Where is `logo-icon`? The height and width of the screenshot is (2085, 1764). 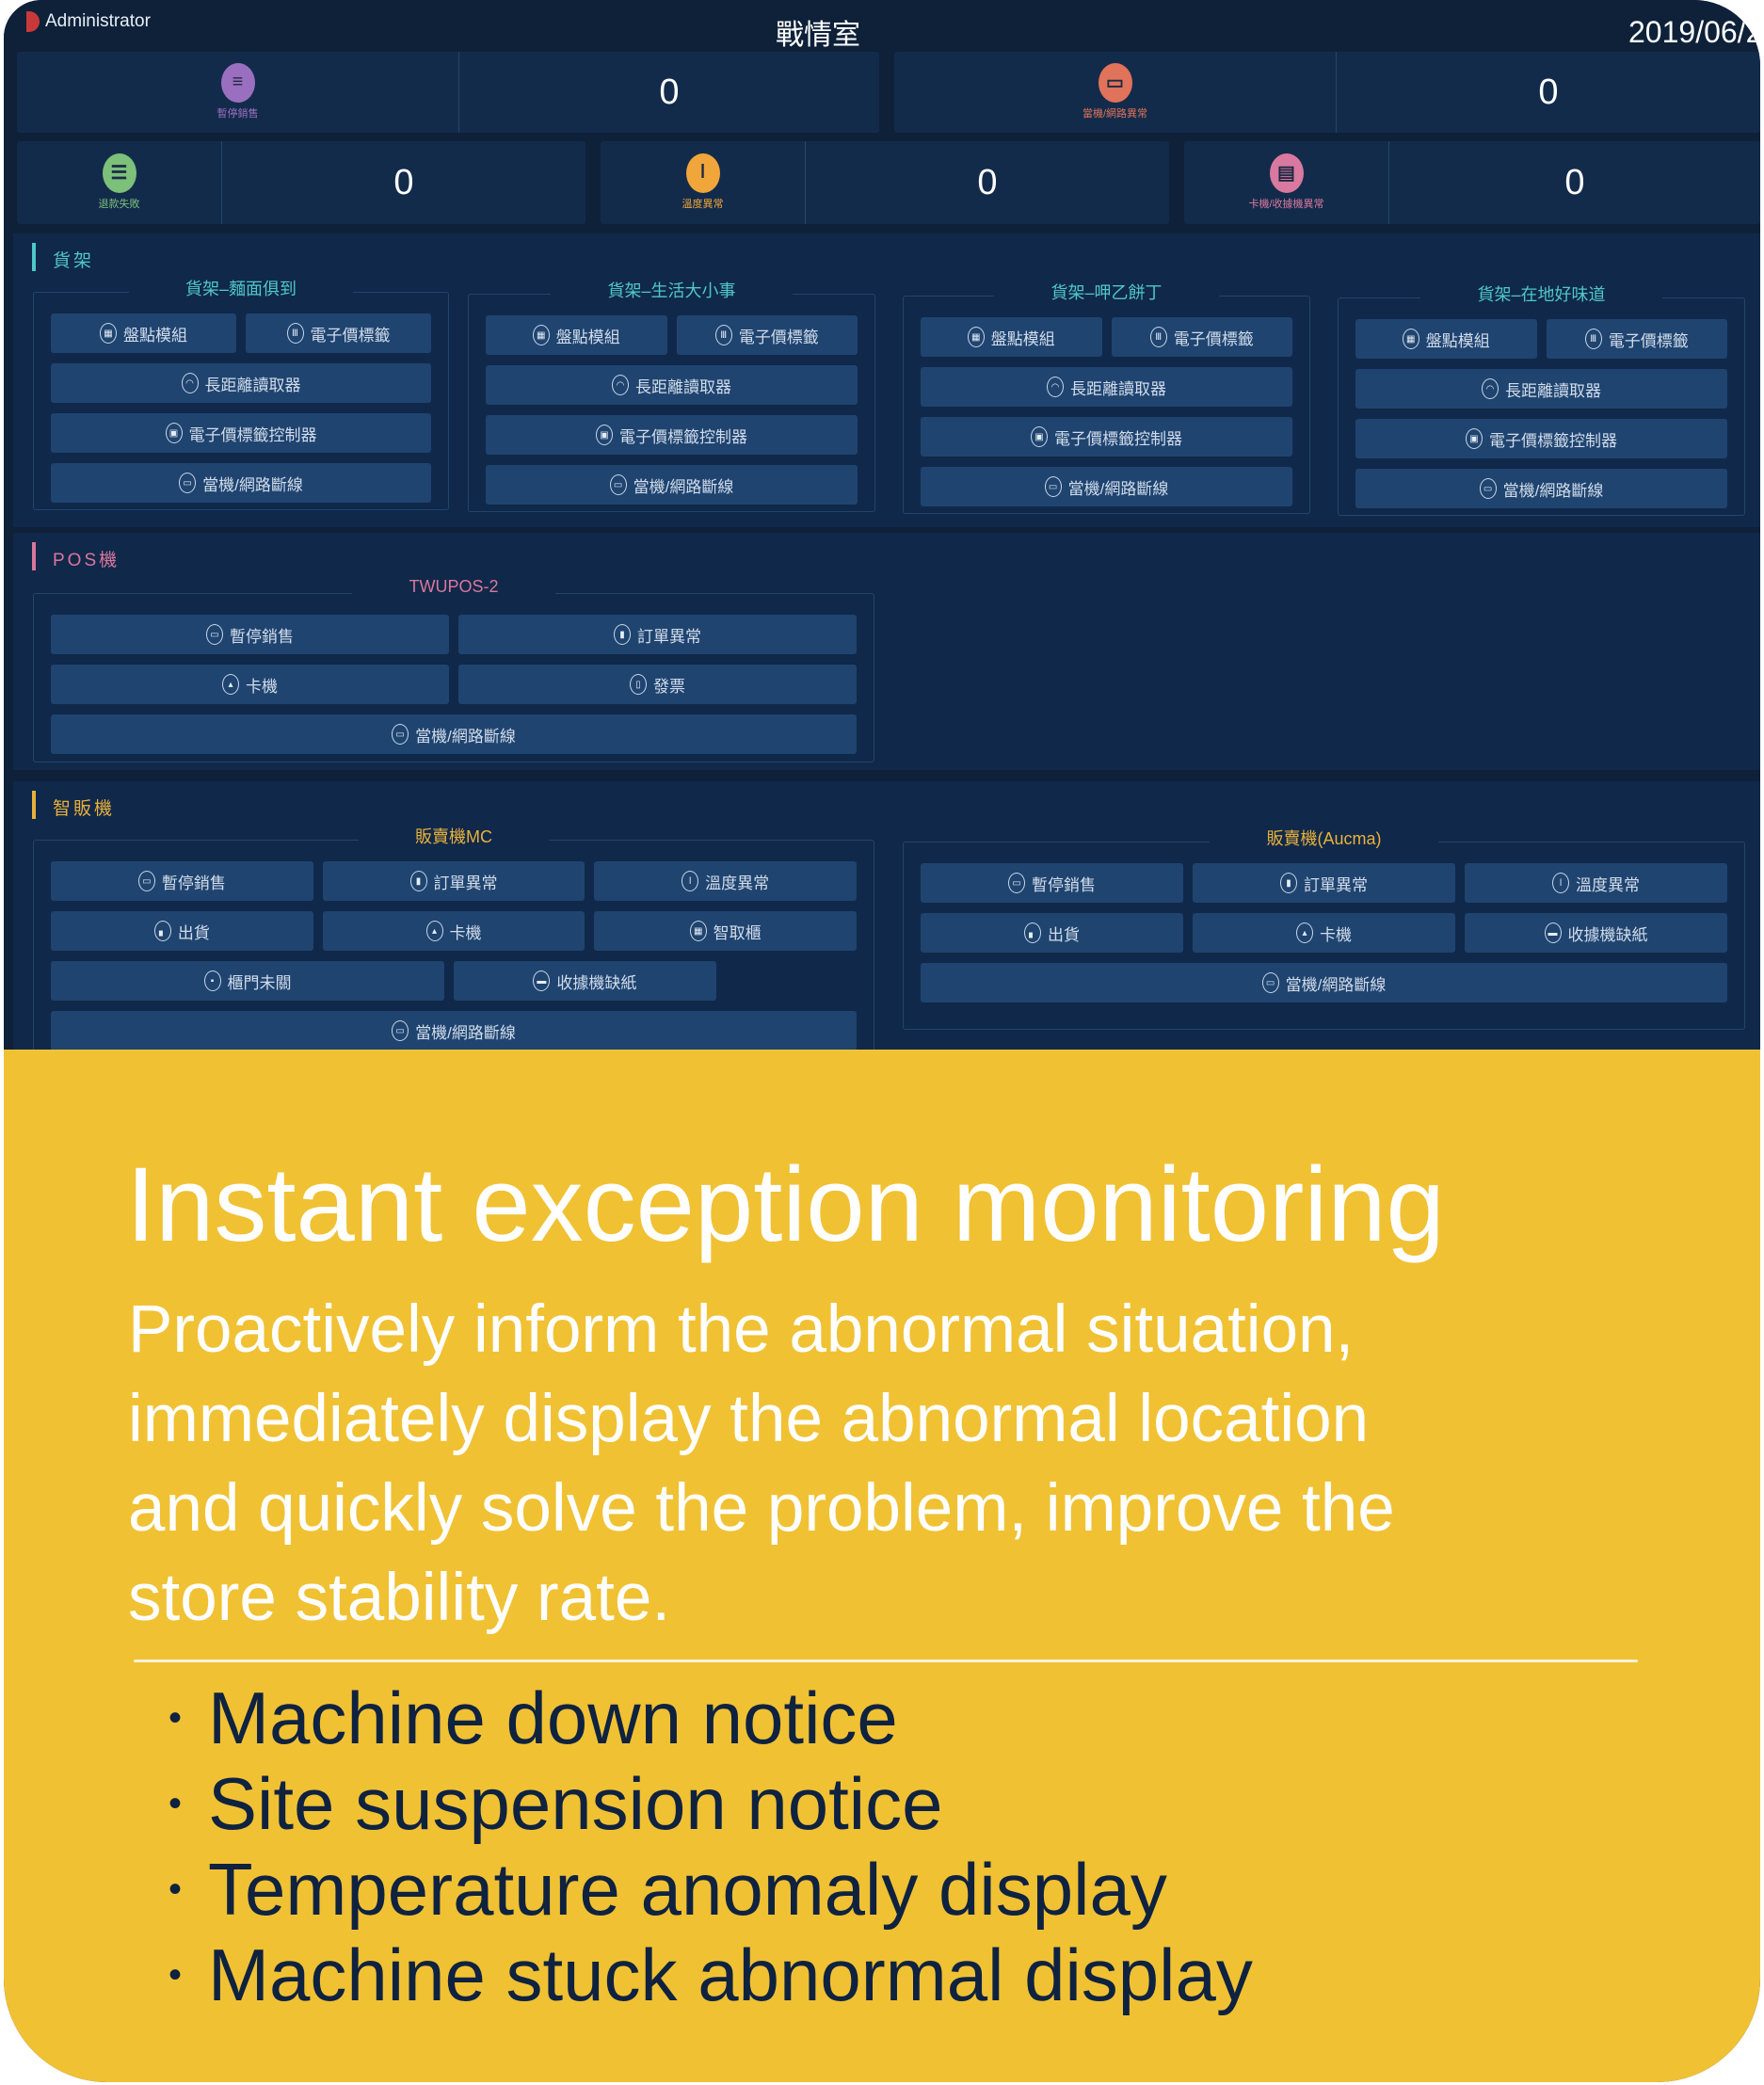
logo-icon is located at coordinates (33, 21).